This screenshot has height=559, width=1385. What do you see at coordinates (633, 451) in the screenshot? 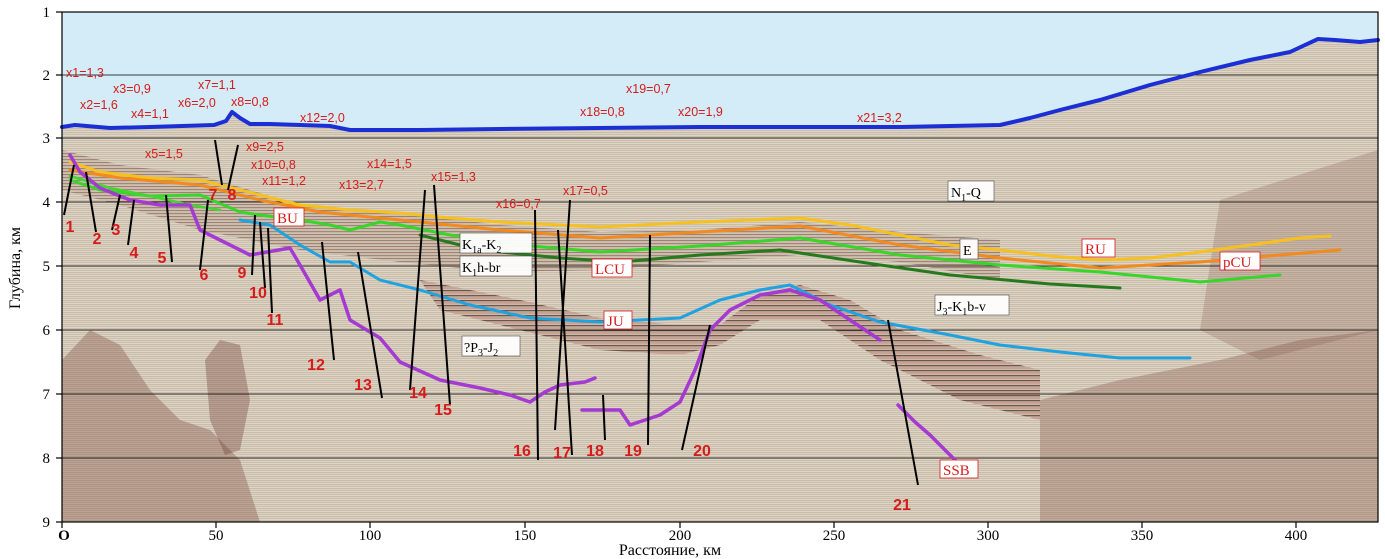
I see `fault-number-19: 19` at bounding box center [633, 451].